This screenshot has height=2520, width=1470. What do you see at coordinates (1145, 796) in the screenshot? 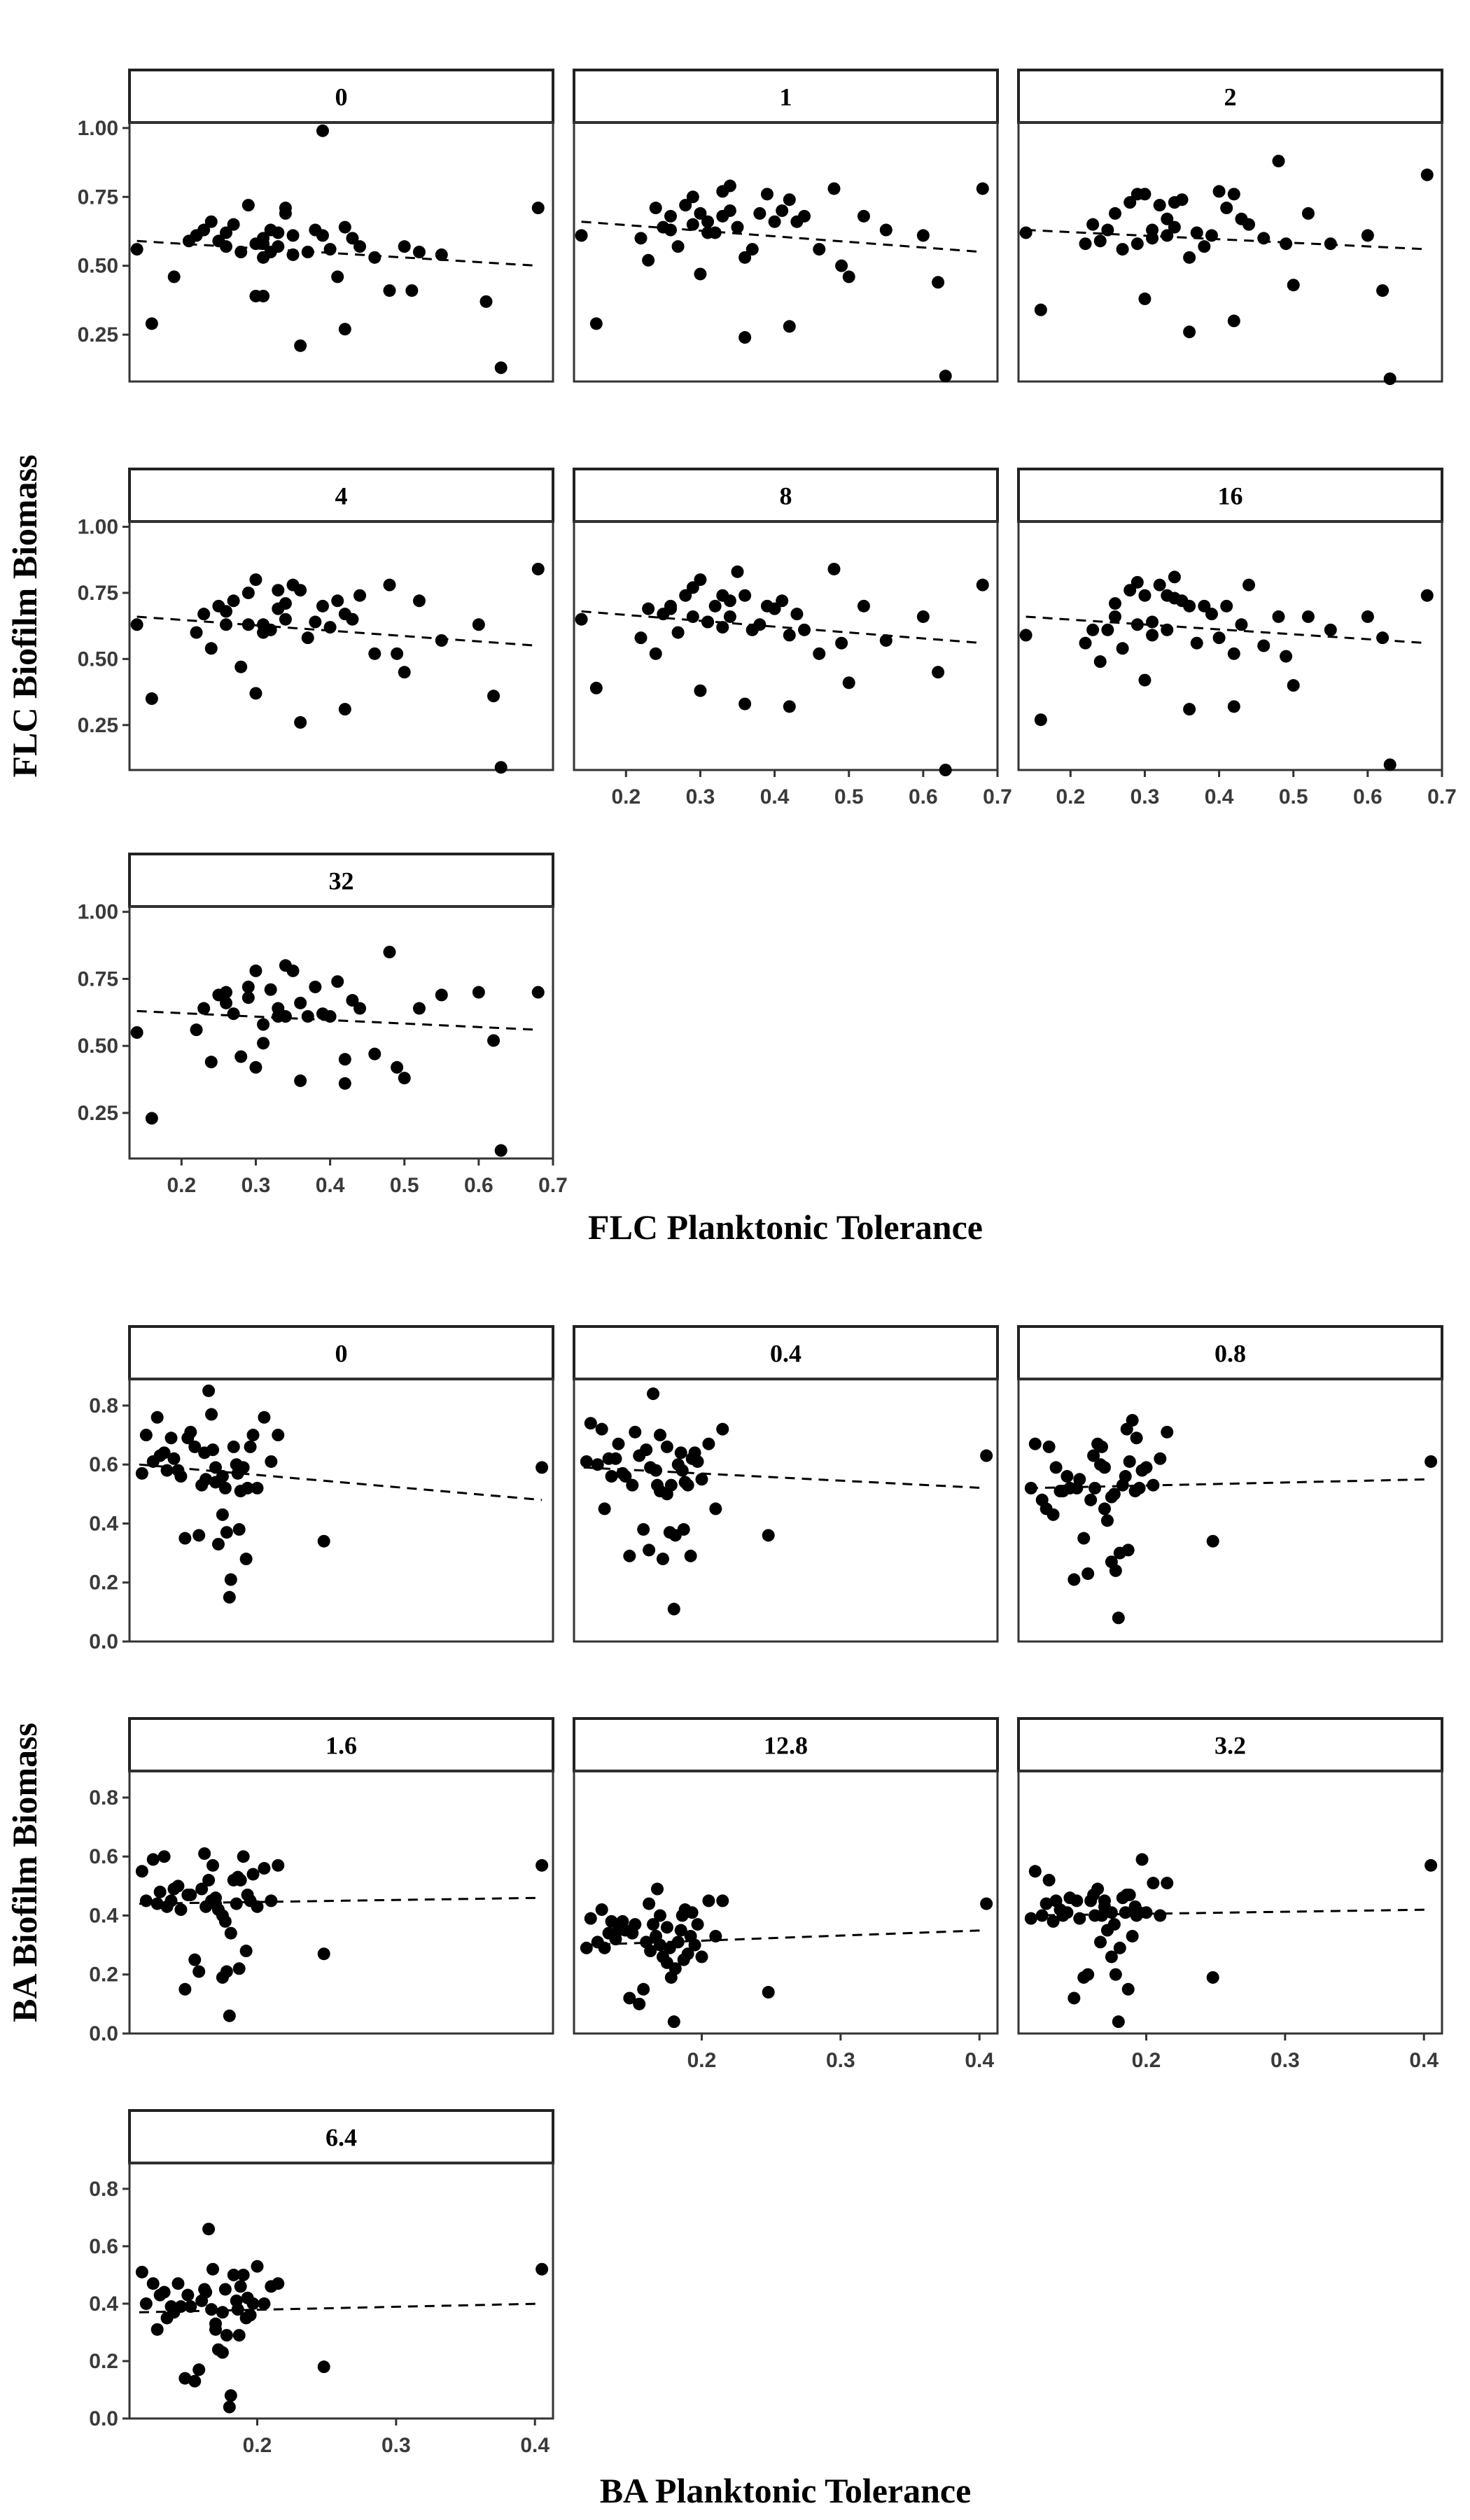
I see `x-tick-label: 0.3` at bounding box center [1145, 796].